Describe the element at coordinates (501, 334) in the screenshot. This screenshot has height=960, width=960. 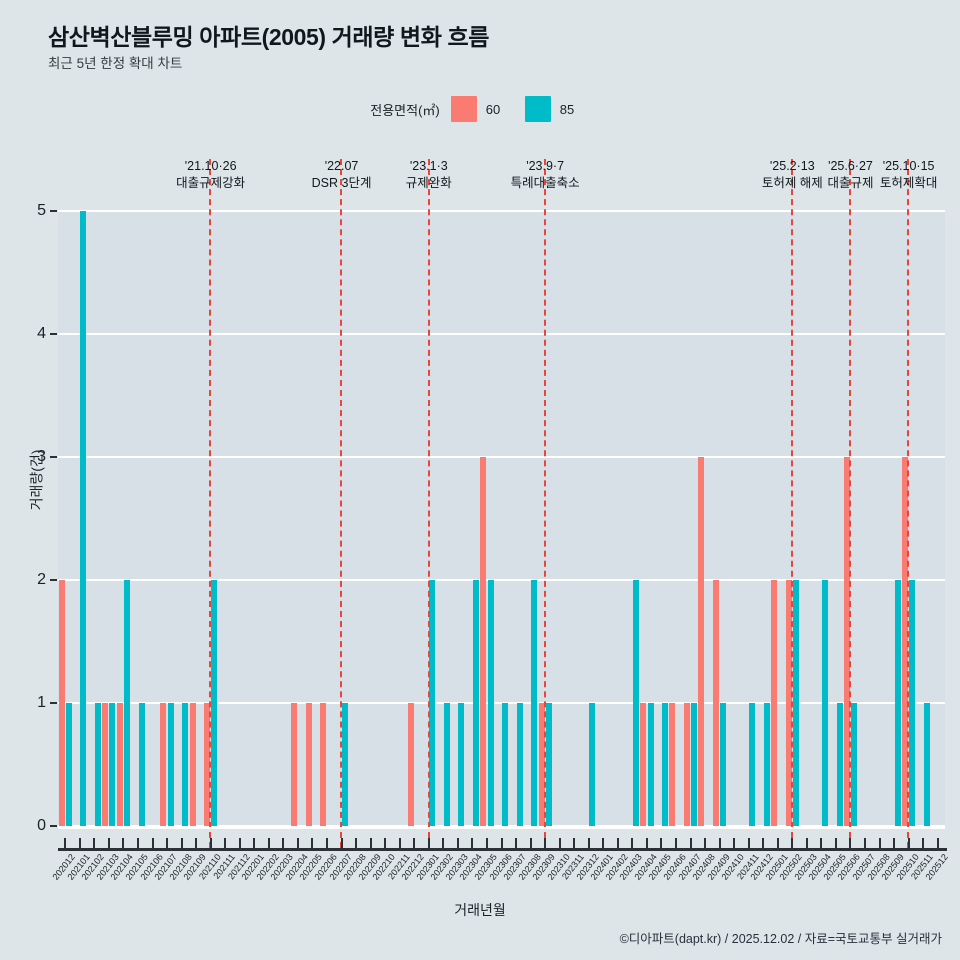
I see `gridline` at that location.